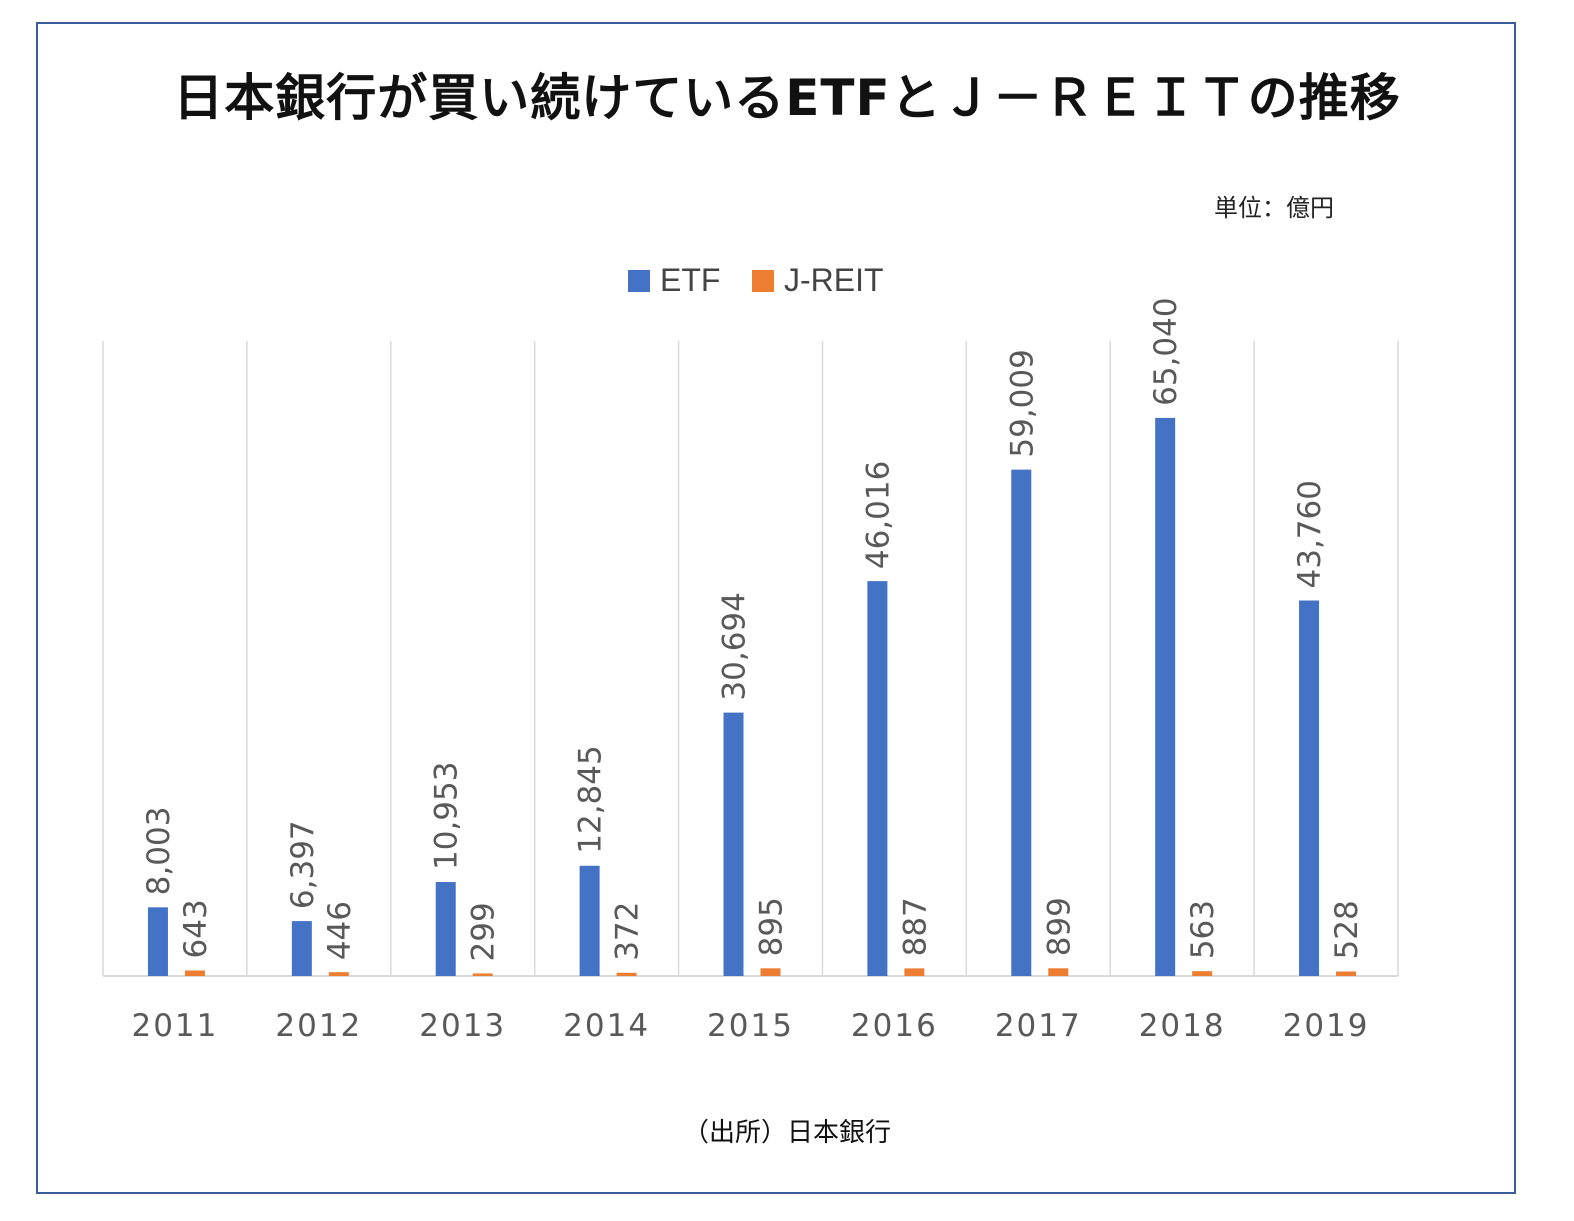  What do you see at coordinates (1347, 929) in the screenshot?
I see `data-label-jreit: 528` at bounding box center [1347, 929].